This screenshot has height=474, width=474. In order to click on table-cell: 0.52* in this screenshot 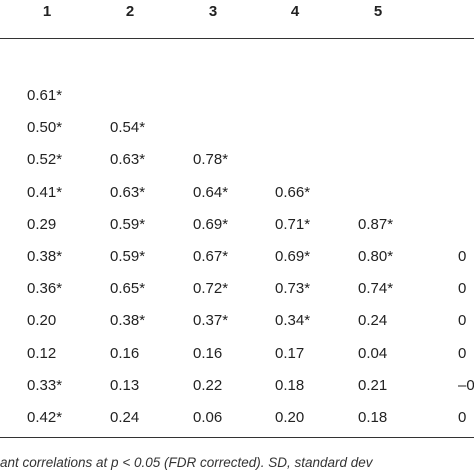, I will do `click(45, 160)`.